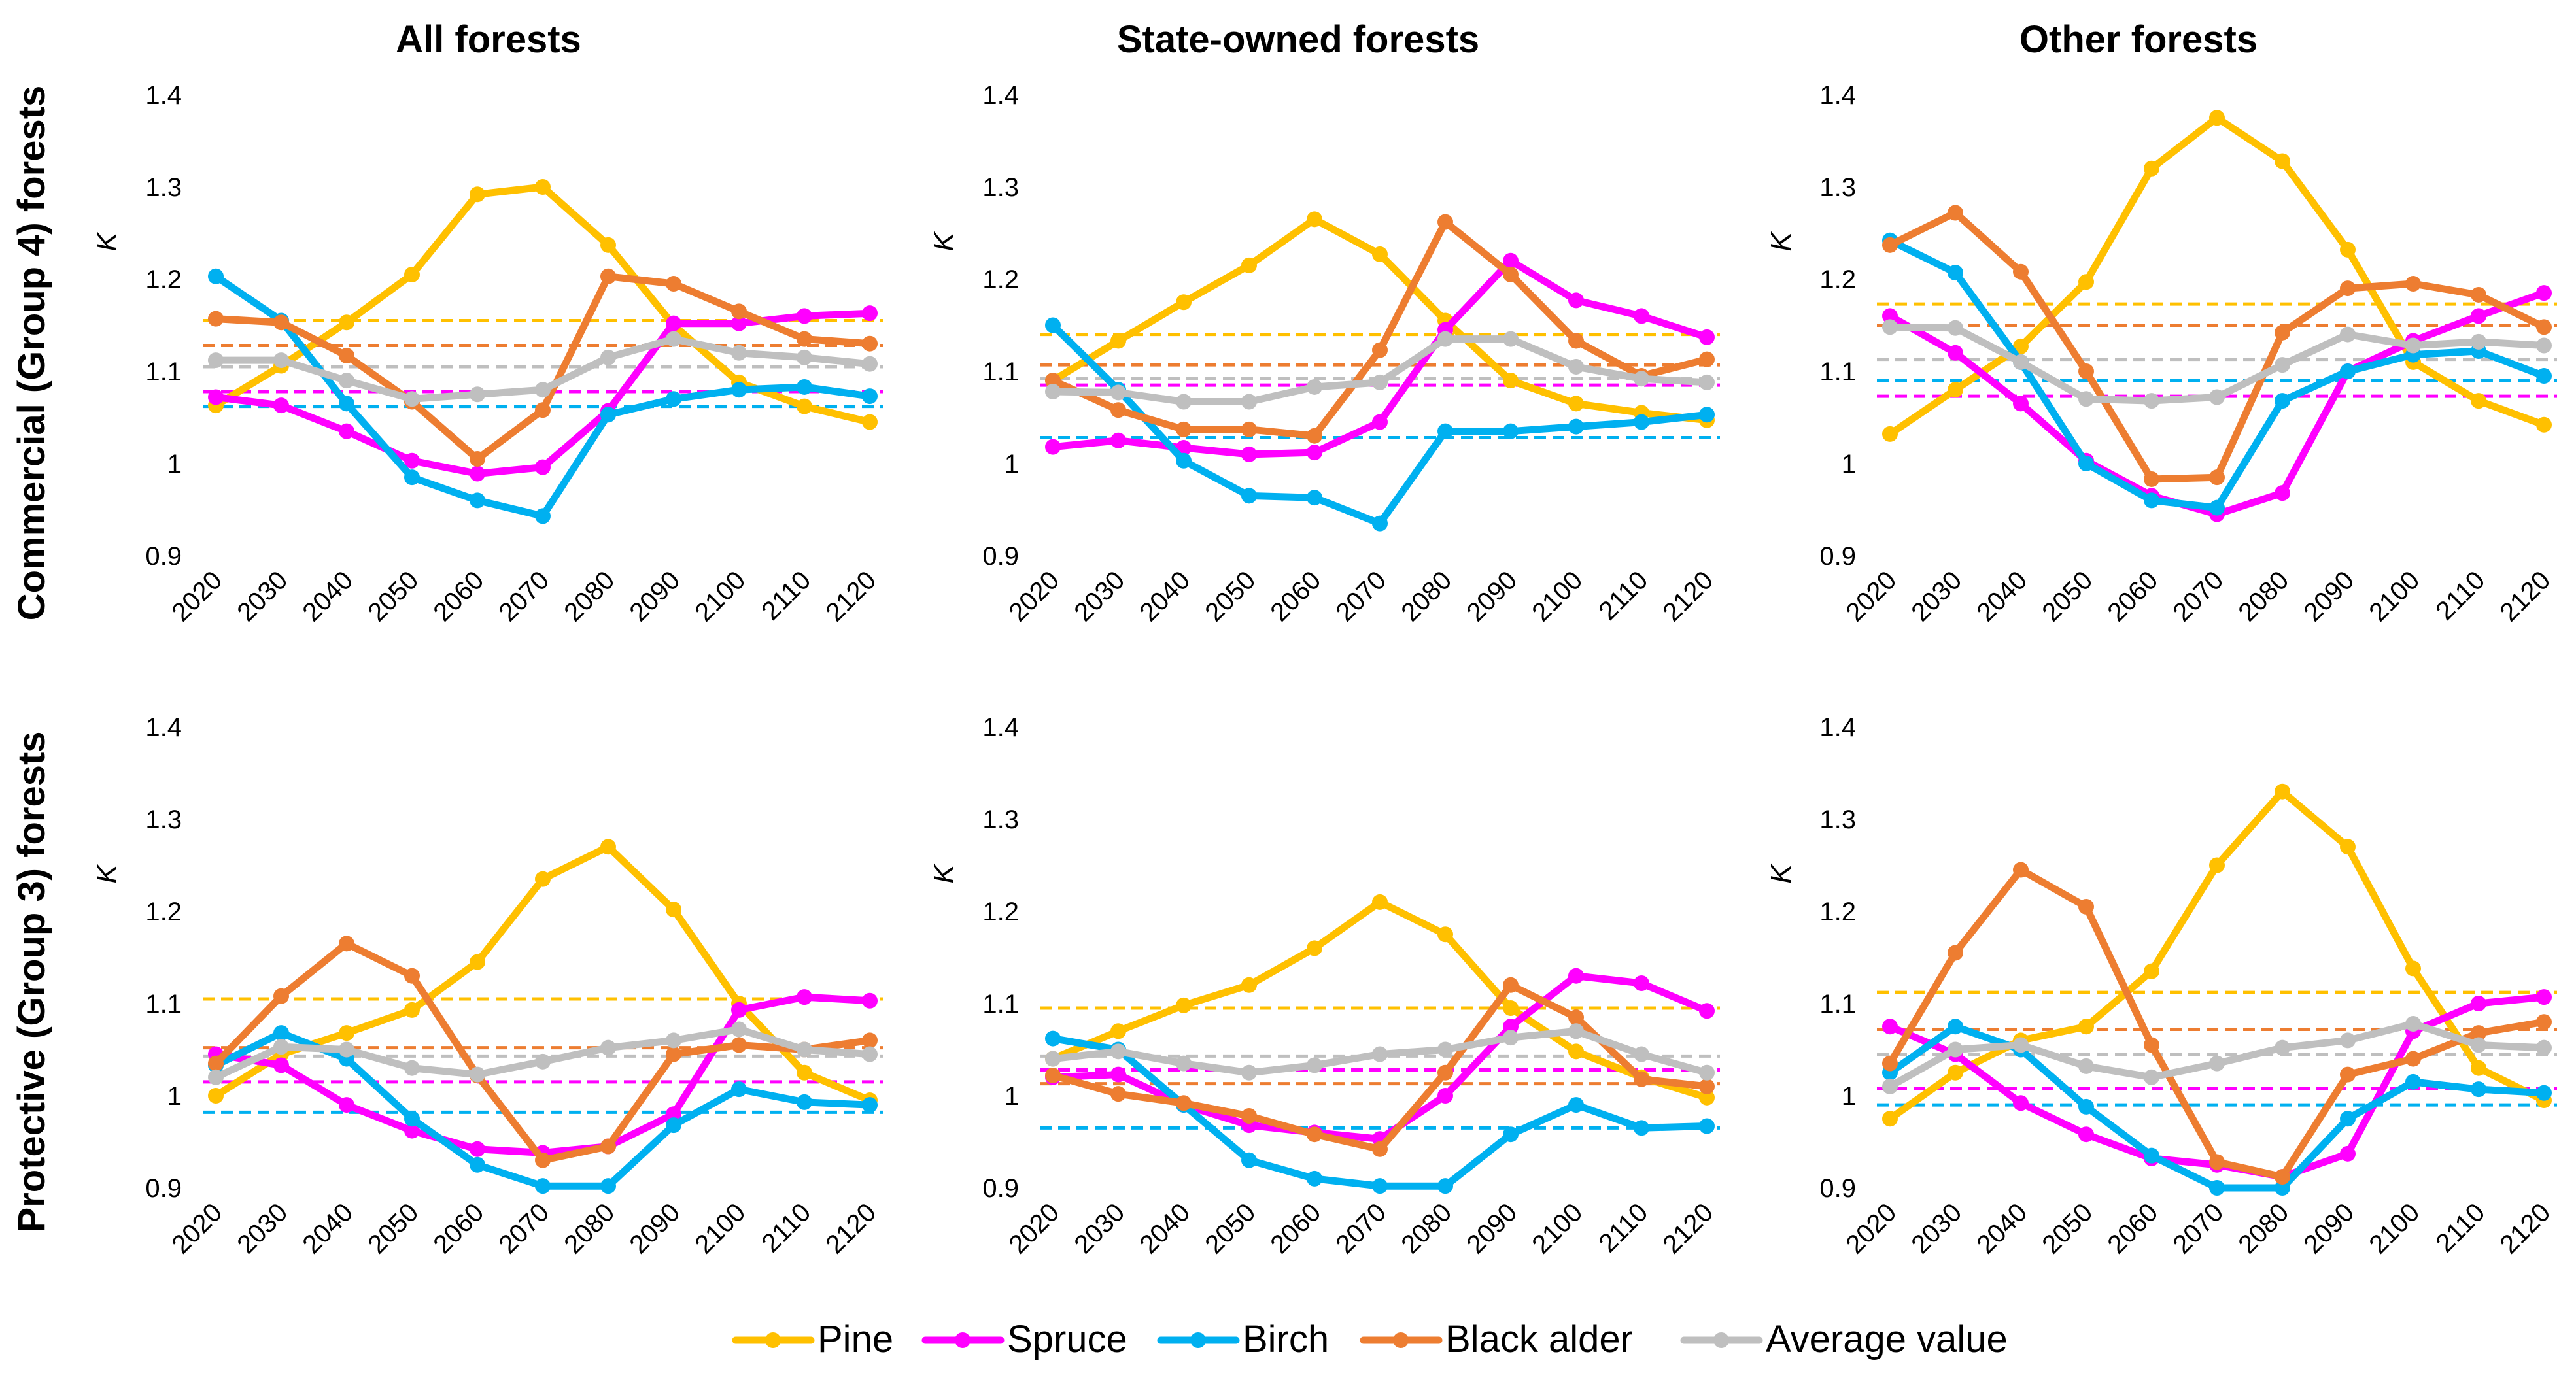  Describe the element at coordinates (1067, 1339) in the screenshot. I see `legend-label-spruce: Spruce` at that location.